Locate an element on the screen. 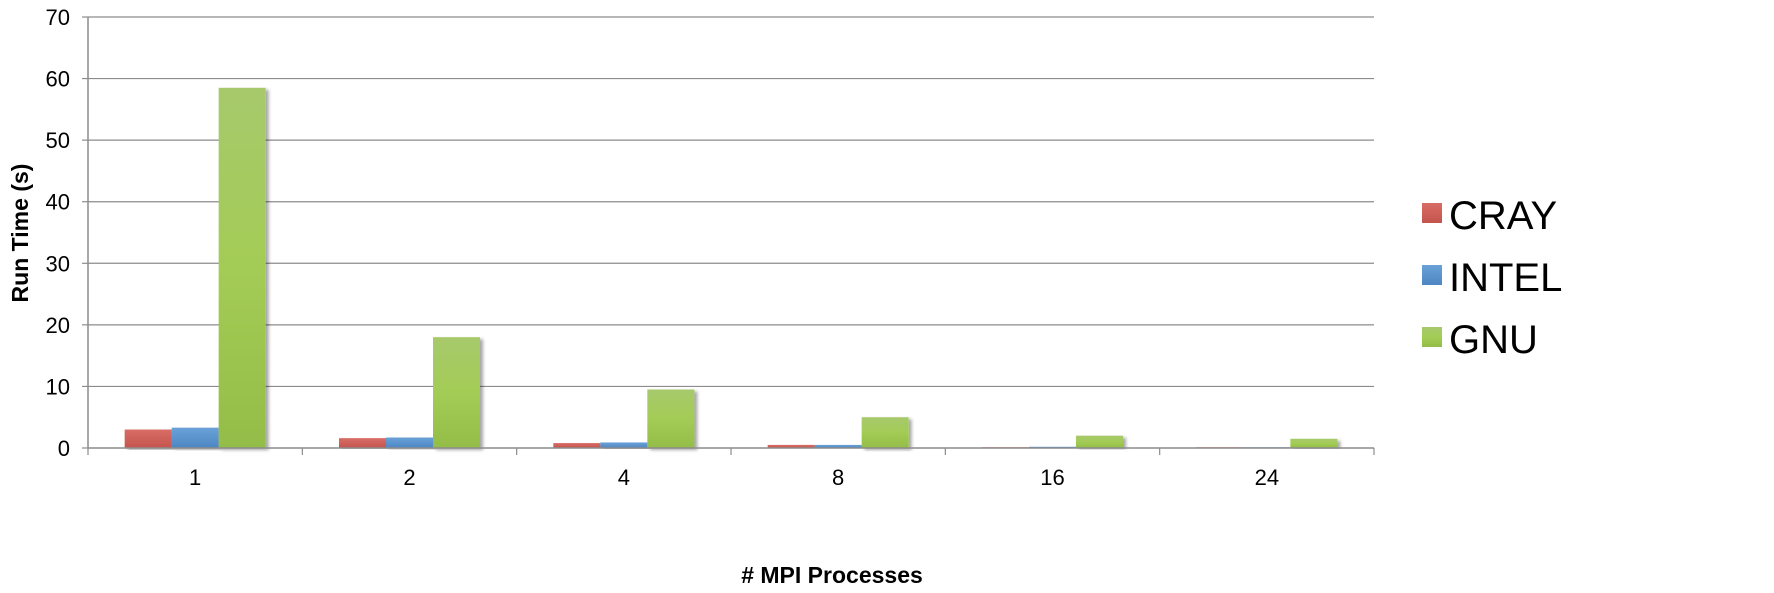 Image resolution: width=1774 pixels, height=593 pixels. y-tick-label: 0 is located at coordinates (64, 448).